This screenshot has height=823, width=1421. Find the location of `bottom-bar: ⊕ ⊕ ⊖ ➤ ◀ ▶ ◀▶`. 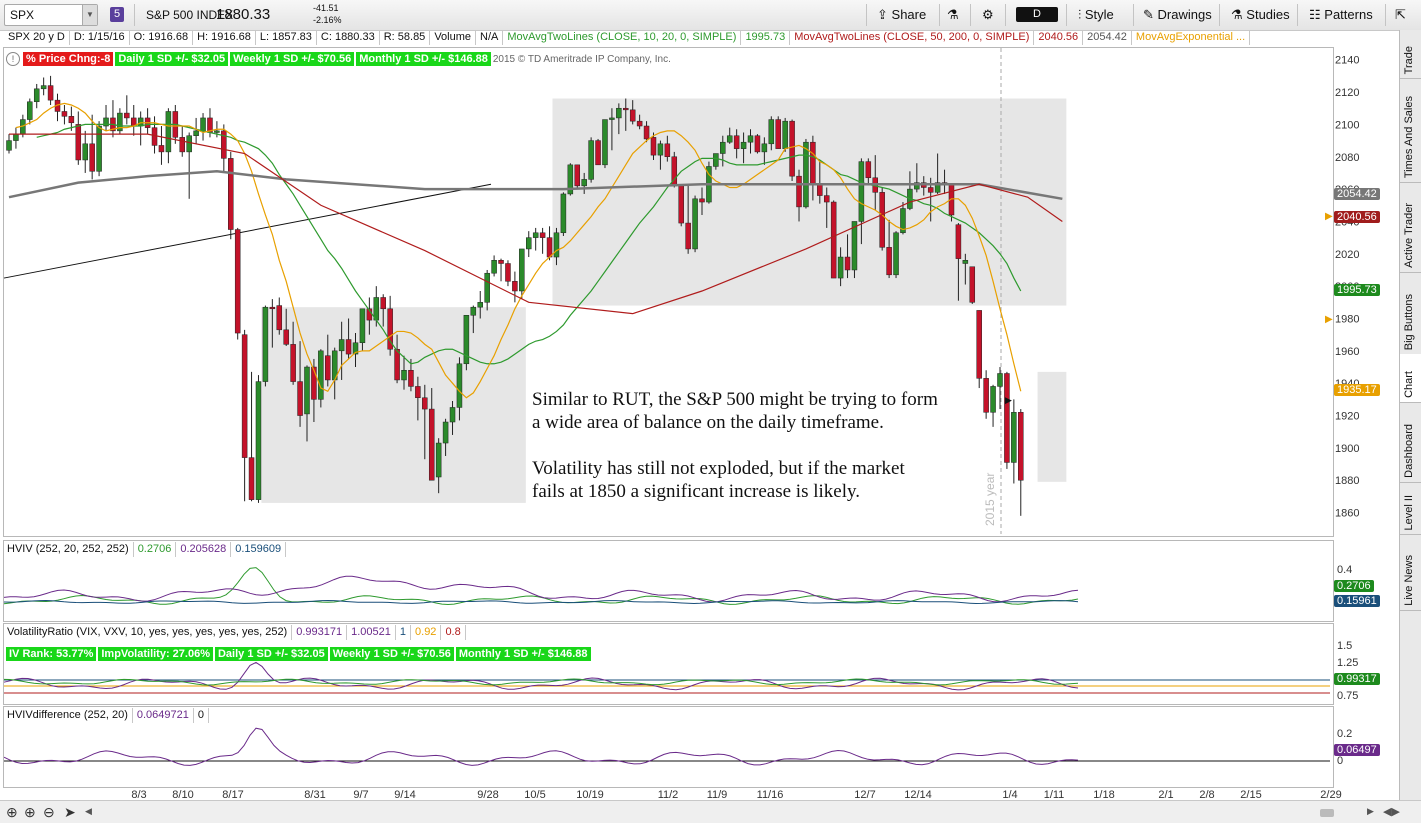

bottom-bar: ⊕ ⊕ ⊖ ➤ ◀ ▶ ◀▶ is located at coordinates (710, 811).